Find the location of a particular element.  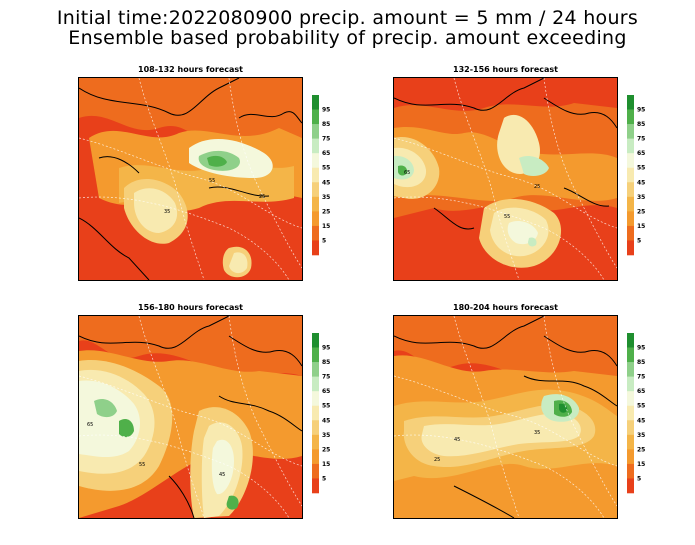

panel-title: 156-180 hours forecast is located at coordinates (190, 307).